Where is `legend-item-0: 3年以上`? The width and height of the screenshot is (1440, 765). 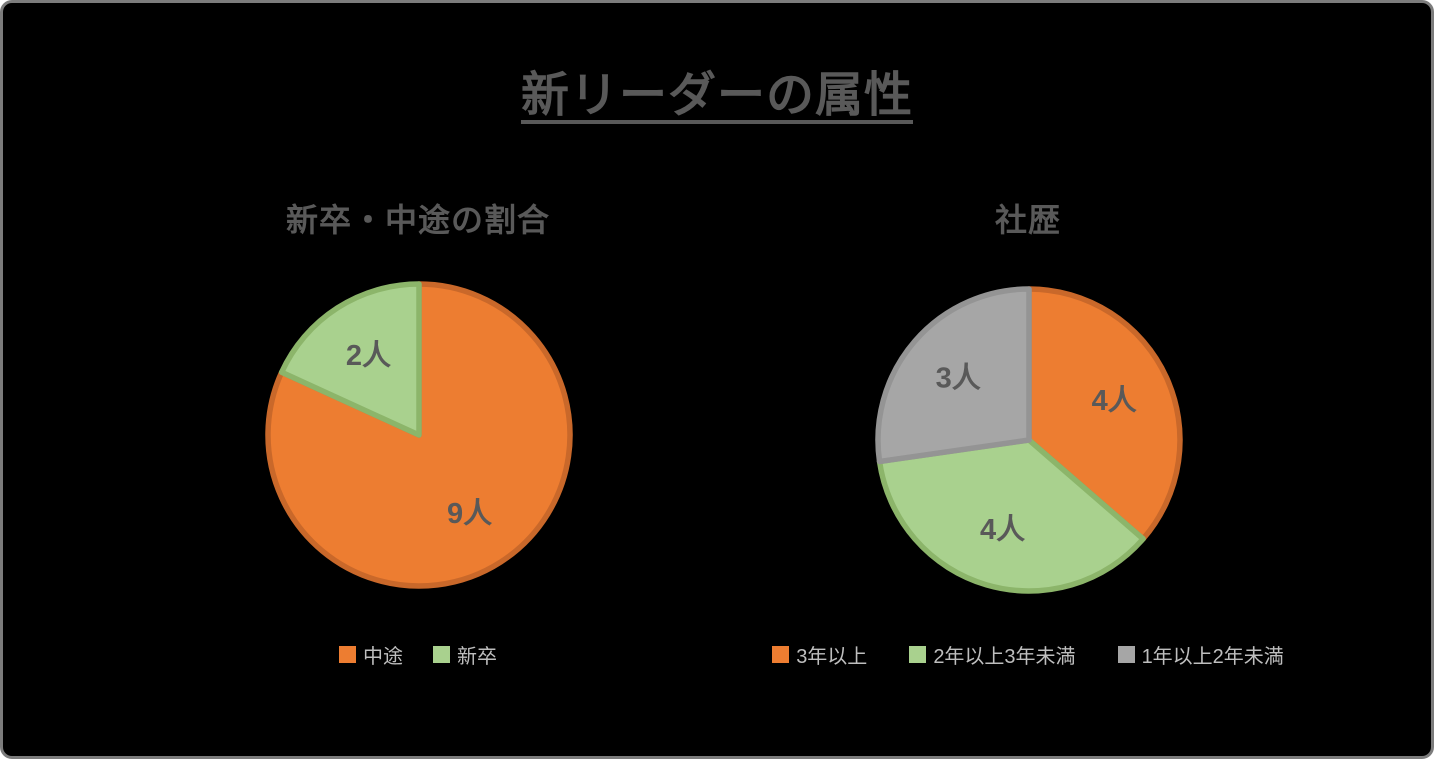
legend-item-0: 3年以上 is located at coordinates (819, 654).